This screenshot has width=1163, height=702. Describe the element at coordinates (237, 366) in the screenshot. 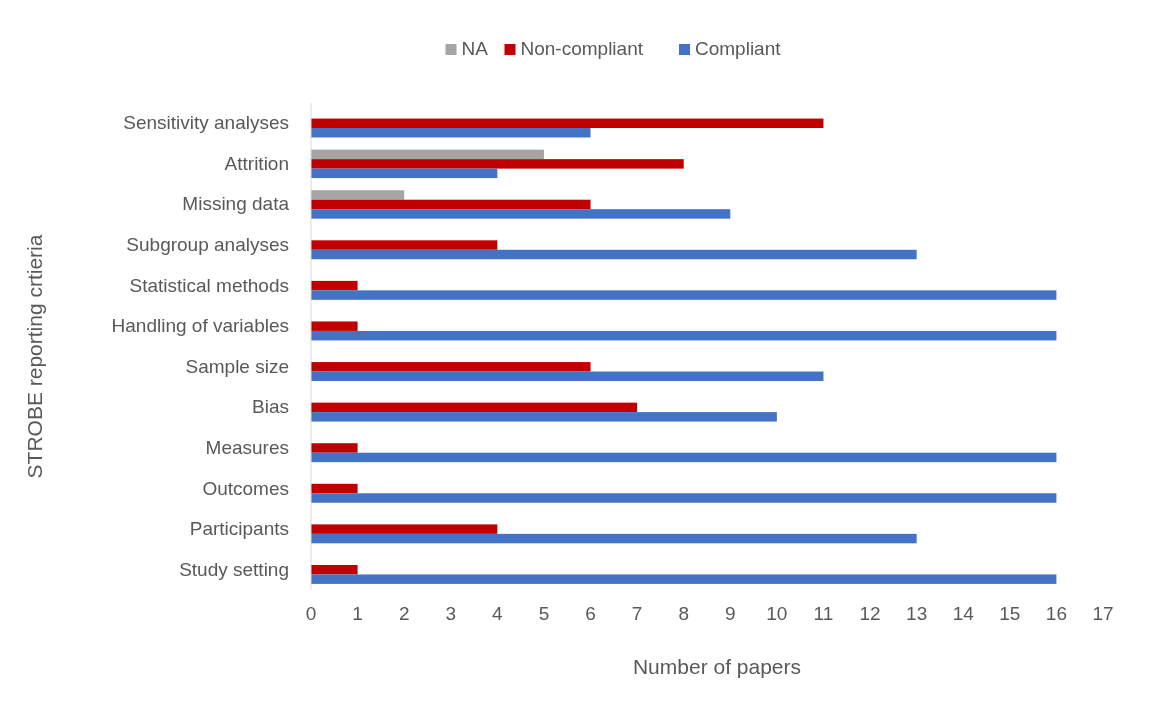

I see `y-tick-label: Sample size` at that location.